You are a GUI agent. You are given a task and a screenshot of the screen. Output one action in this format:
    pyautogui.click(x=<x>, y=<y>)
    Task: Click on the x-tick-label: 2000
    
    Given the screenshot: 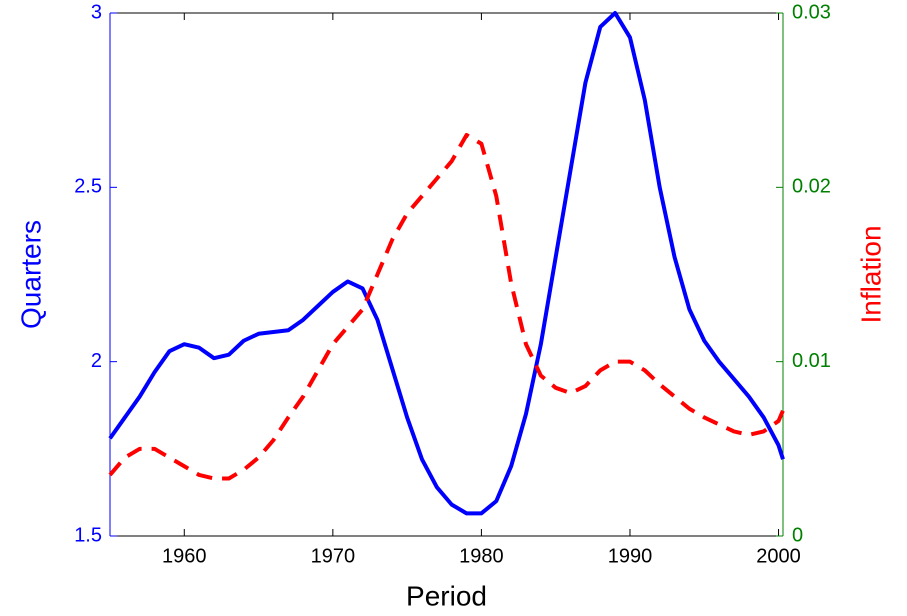 What is the action you would take?
    pyautogui.click(x=778, y=556)
    